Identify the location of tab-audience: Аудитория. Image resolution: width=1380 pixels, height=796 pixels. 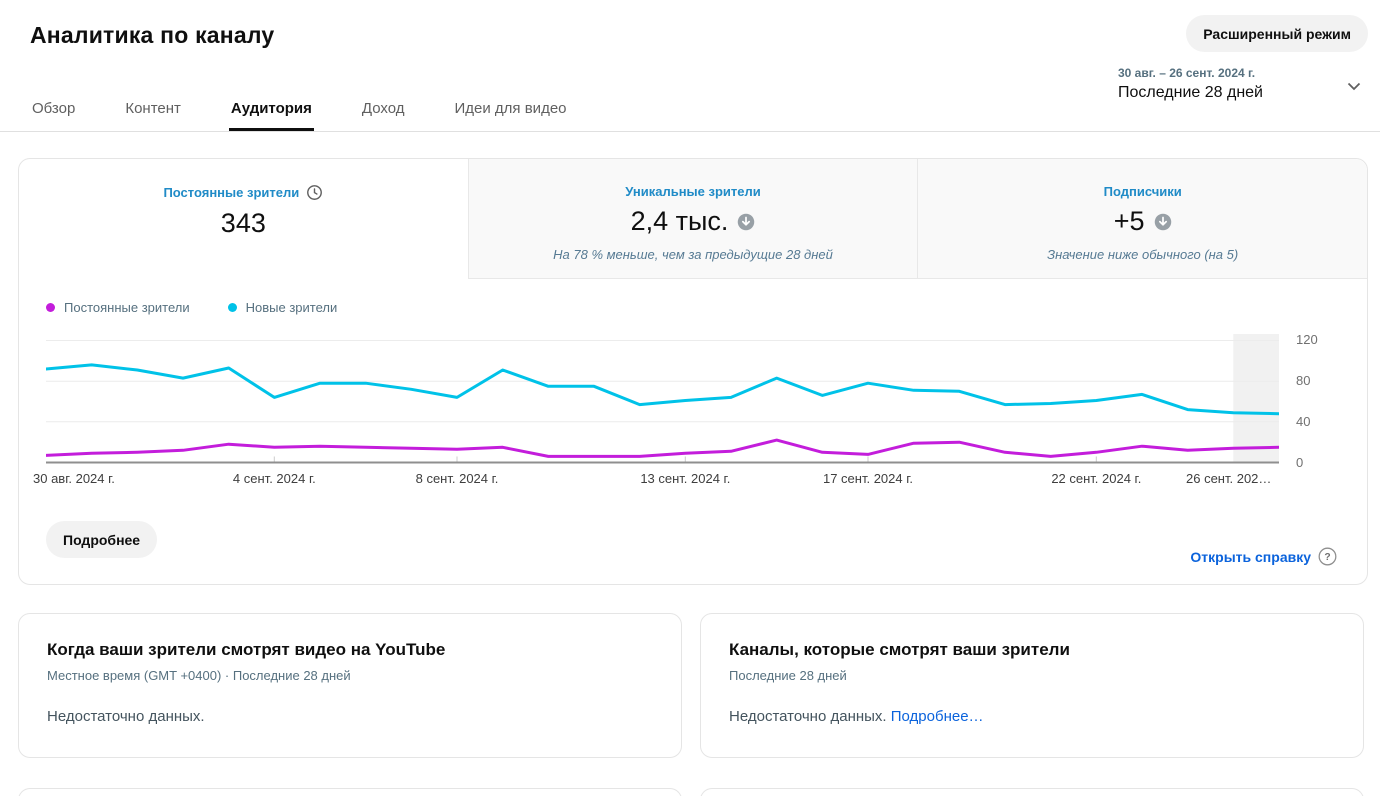
(271, 109).